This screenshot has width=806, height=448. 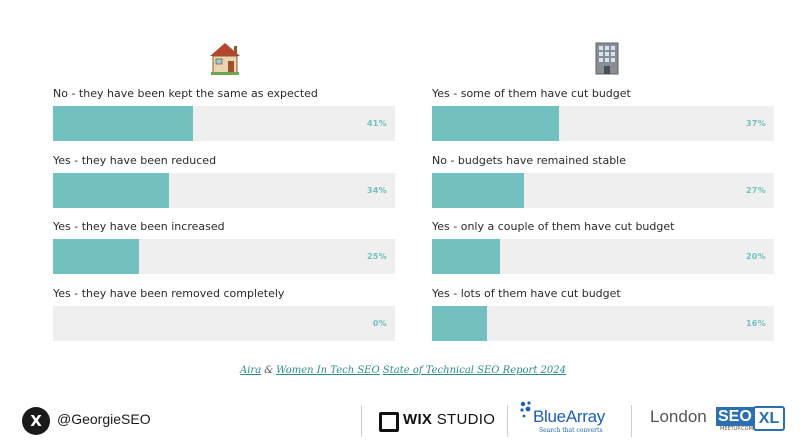 I want to click on wix-word: WIX, so click(x=418, y=419).